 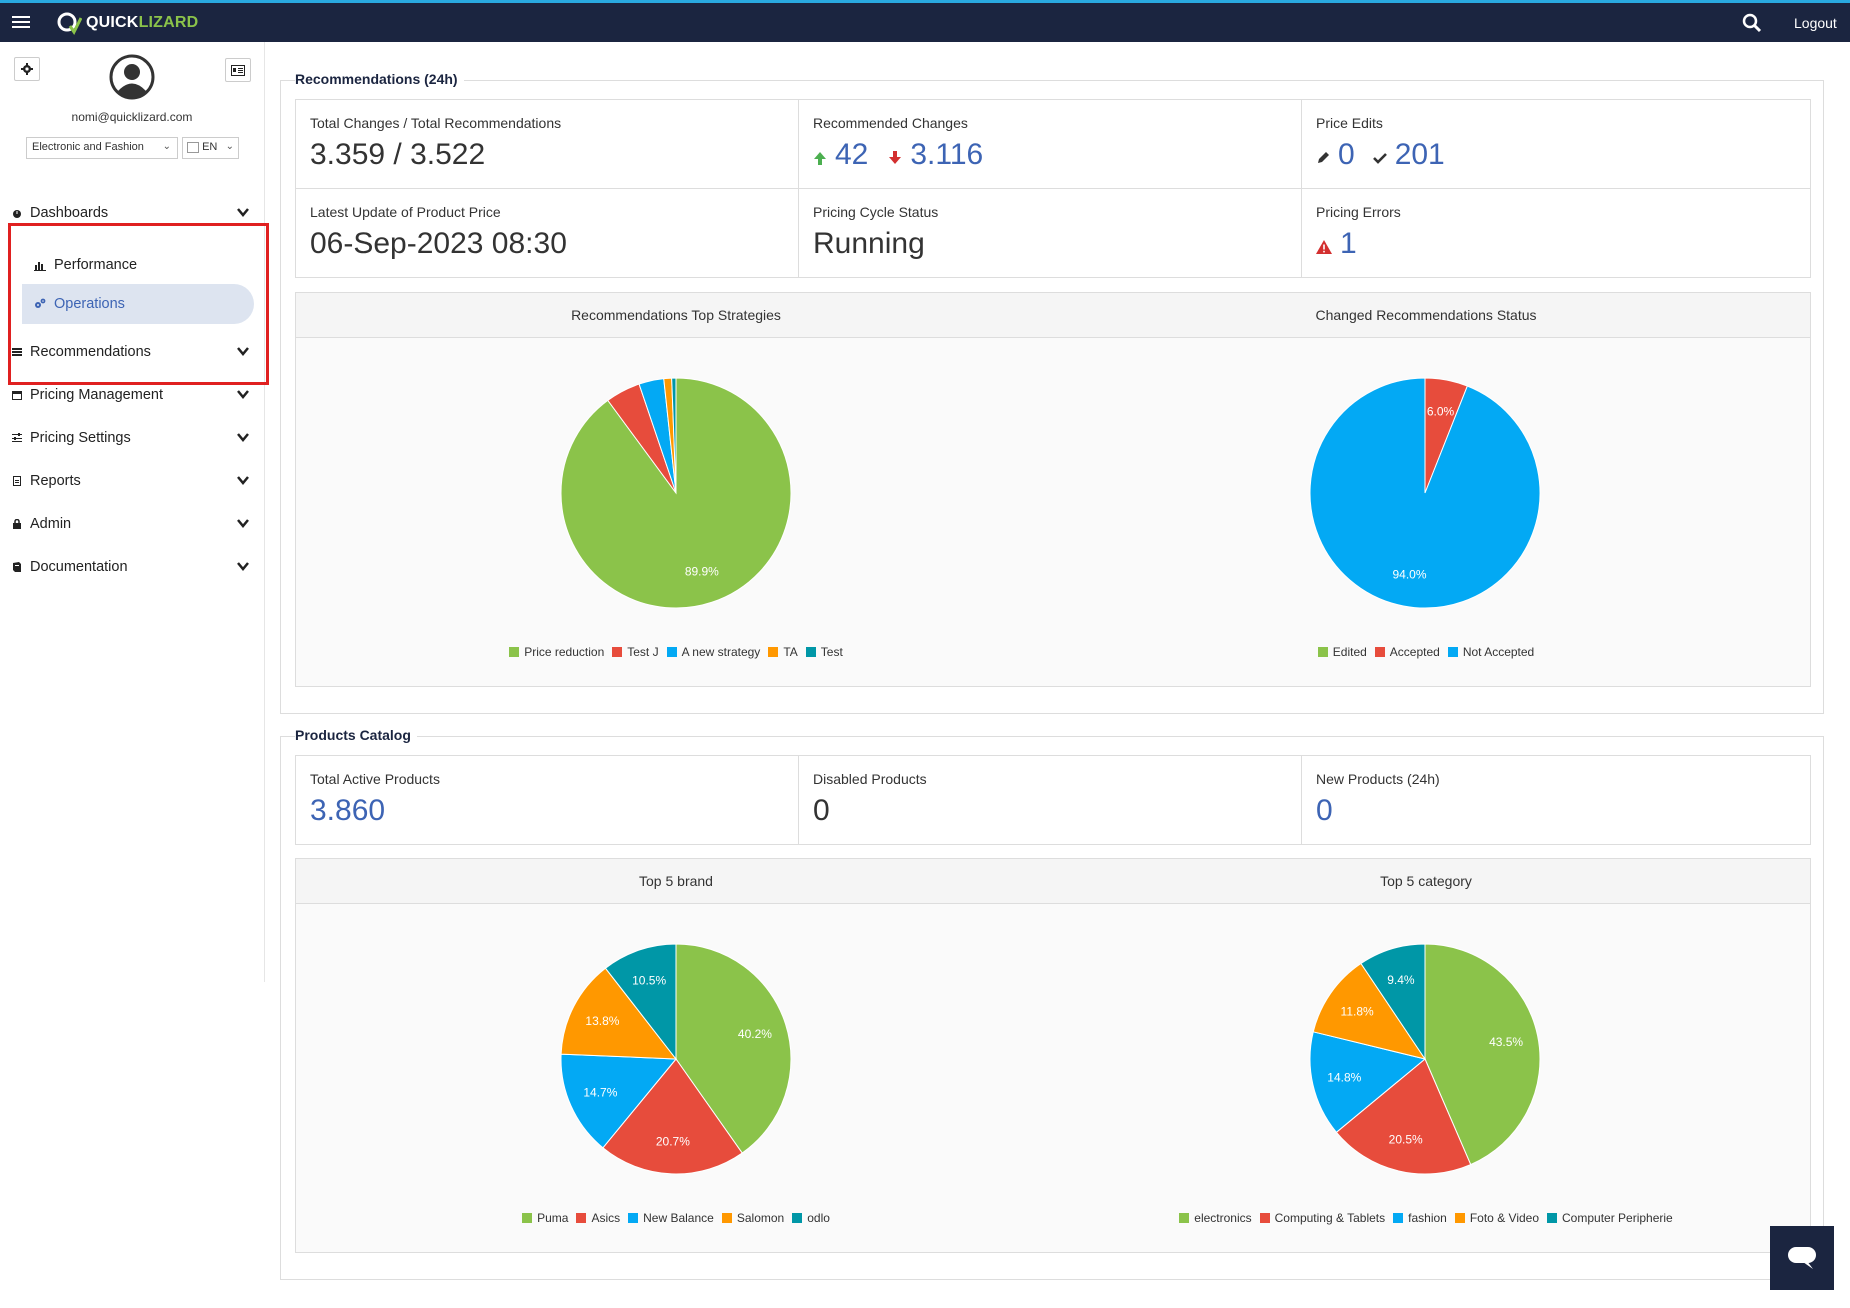 What do you see at coordinates (619, 1101) in the screenshot?
I see `pie-slice-new-balance` at bounding box center [619, 1101].